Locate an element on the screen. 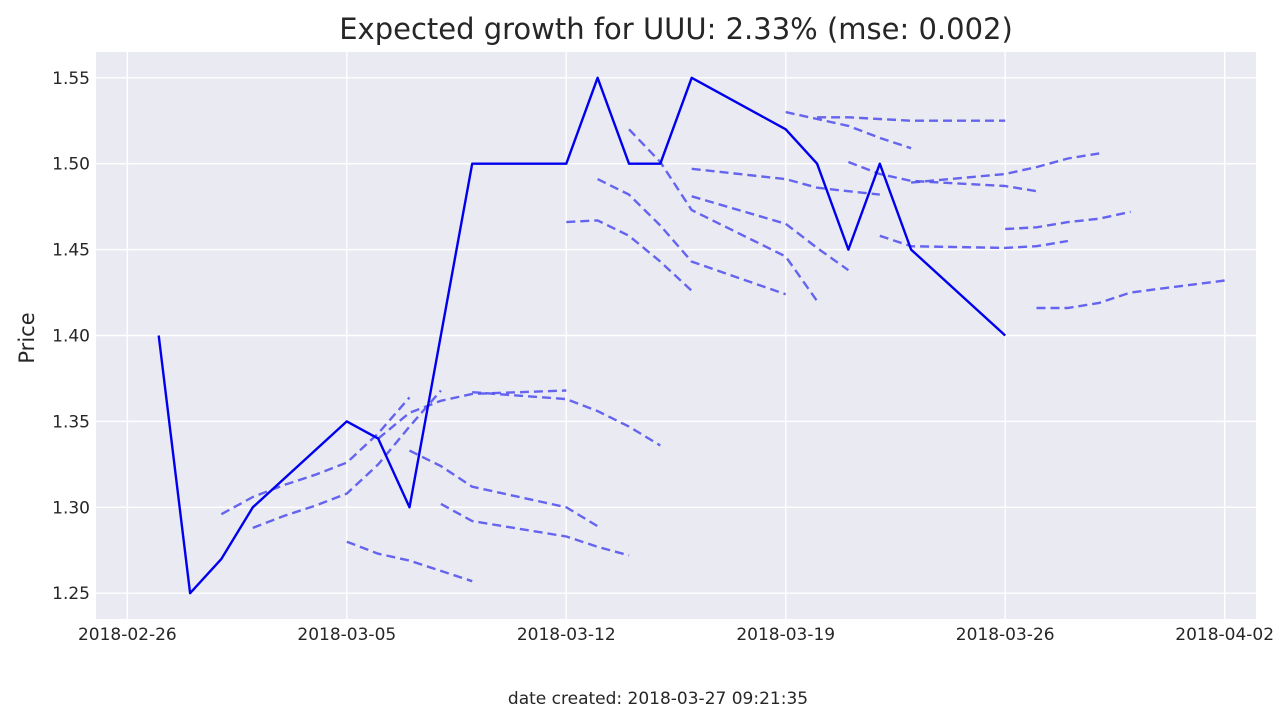 The image size is (1273, 723). y-tick-label: 1.55 is located at coordinates (71, 79).